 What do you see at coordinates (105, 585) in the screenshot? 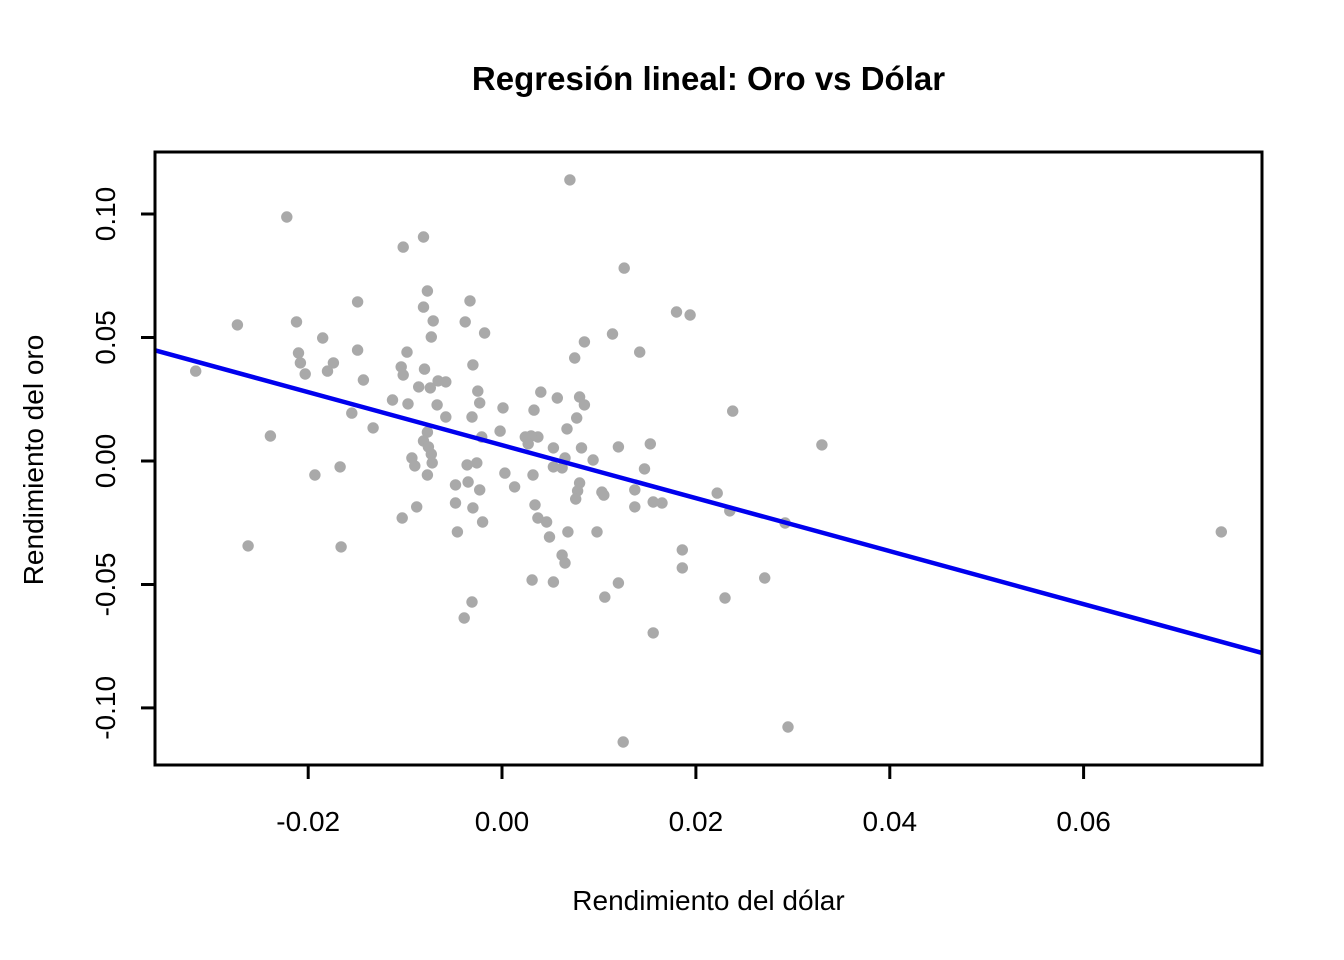
I see `y-tick-label: -0.05` at bounding box center [105, 585].